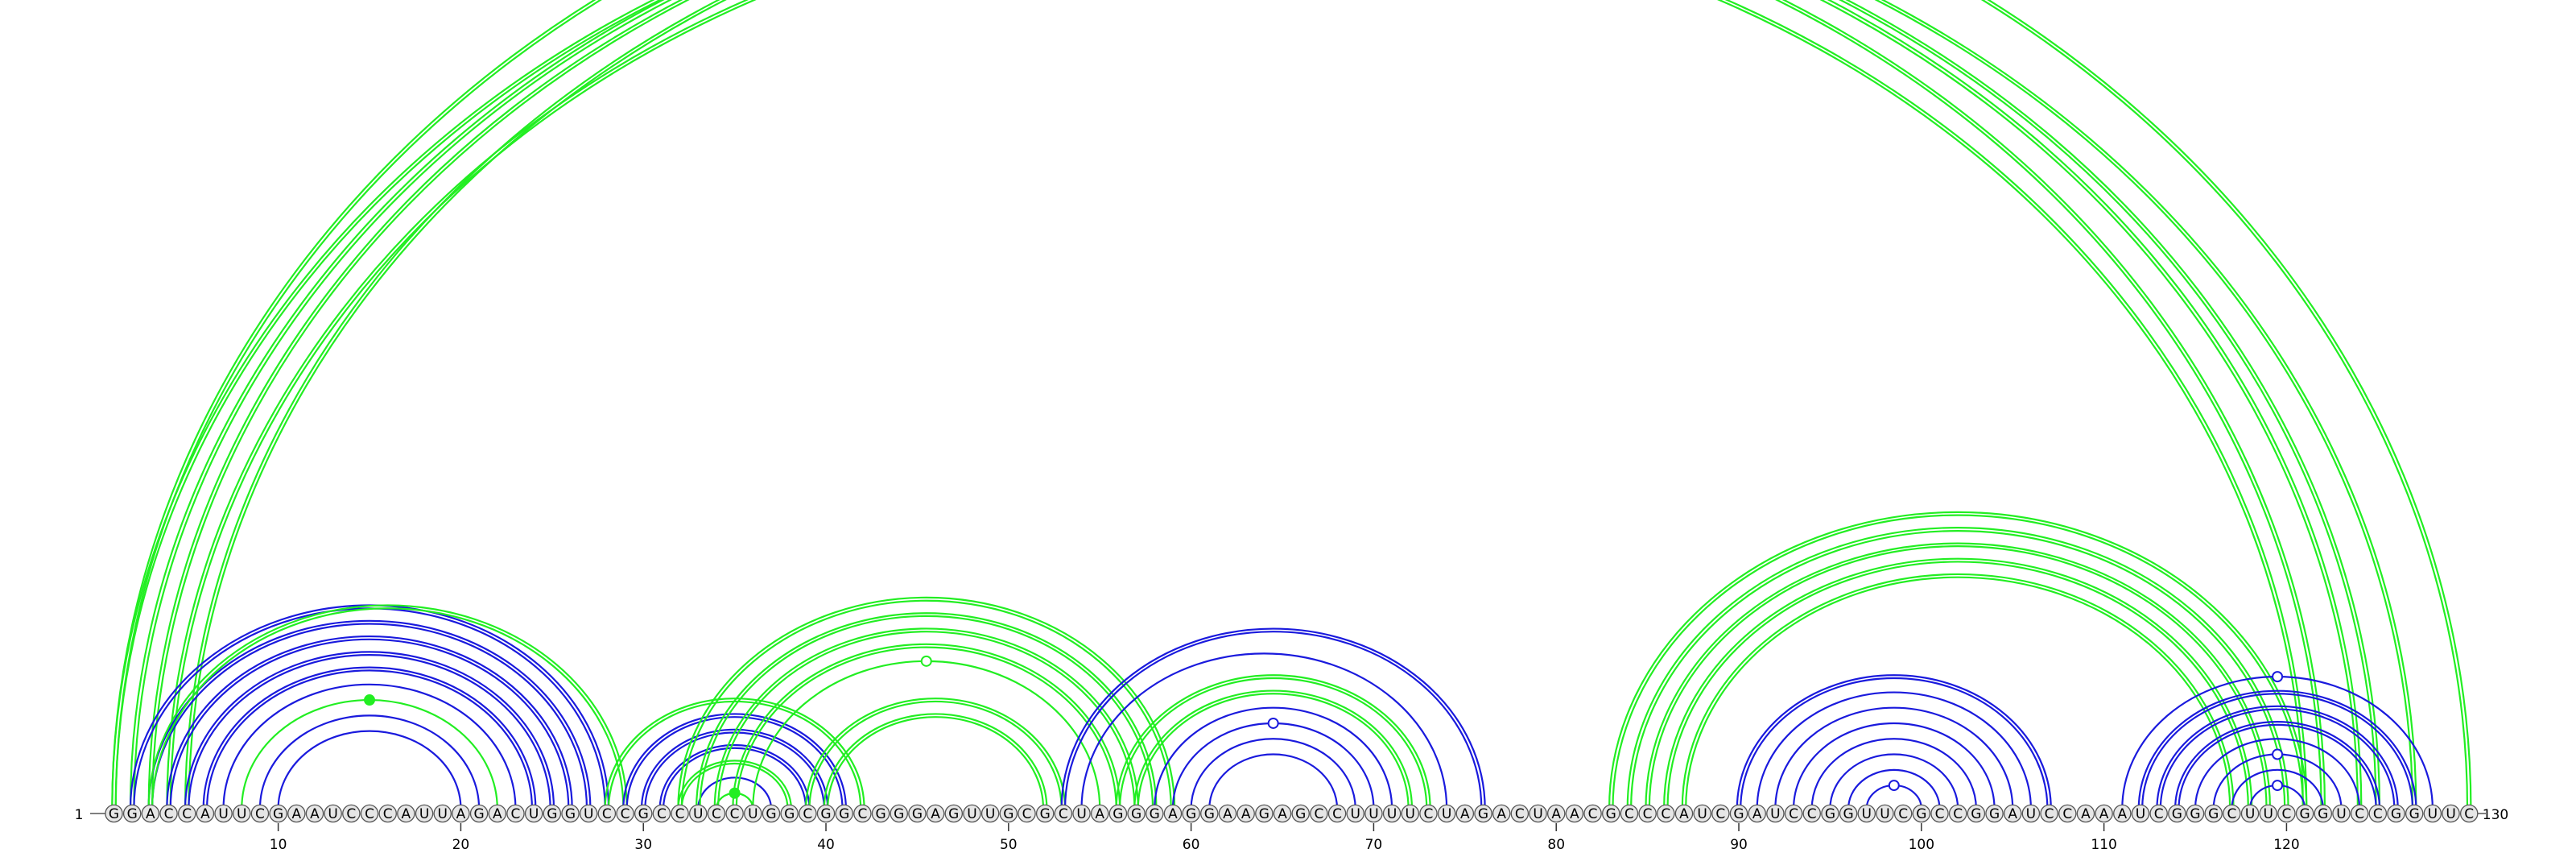  Describe the element at coordinates (79, 815) in the screenshot. I see `start-position-label: 1` at that location.